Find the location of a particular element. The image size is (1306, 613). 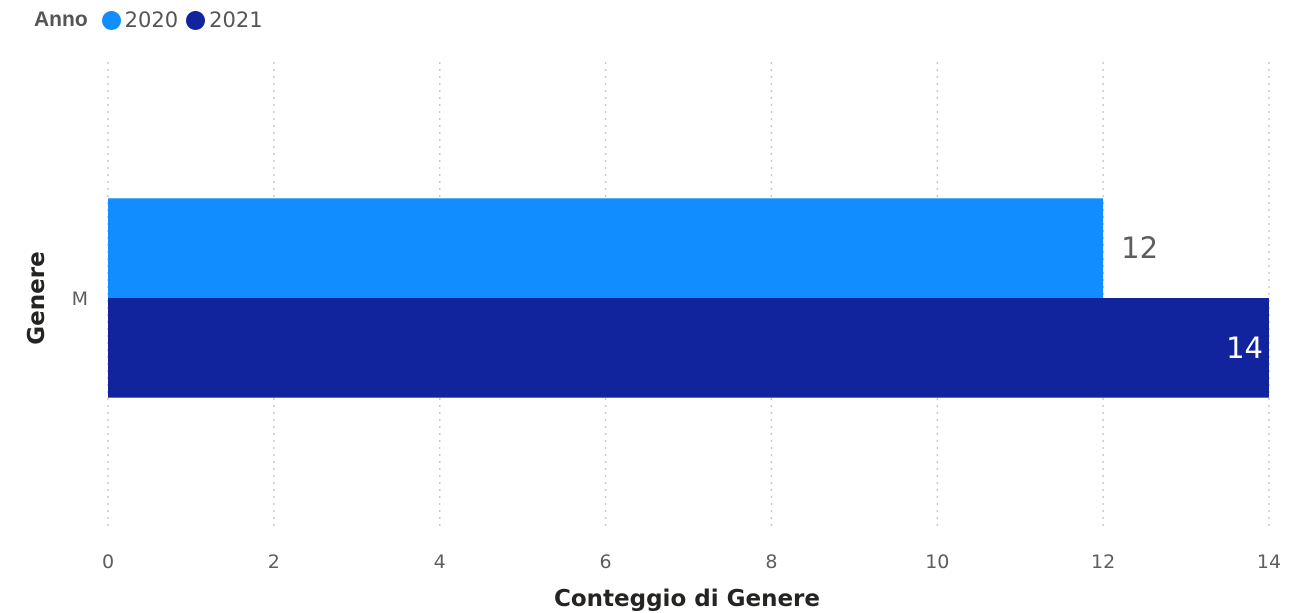

legend-swatch-2021 is located at coordinates (196, 20).